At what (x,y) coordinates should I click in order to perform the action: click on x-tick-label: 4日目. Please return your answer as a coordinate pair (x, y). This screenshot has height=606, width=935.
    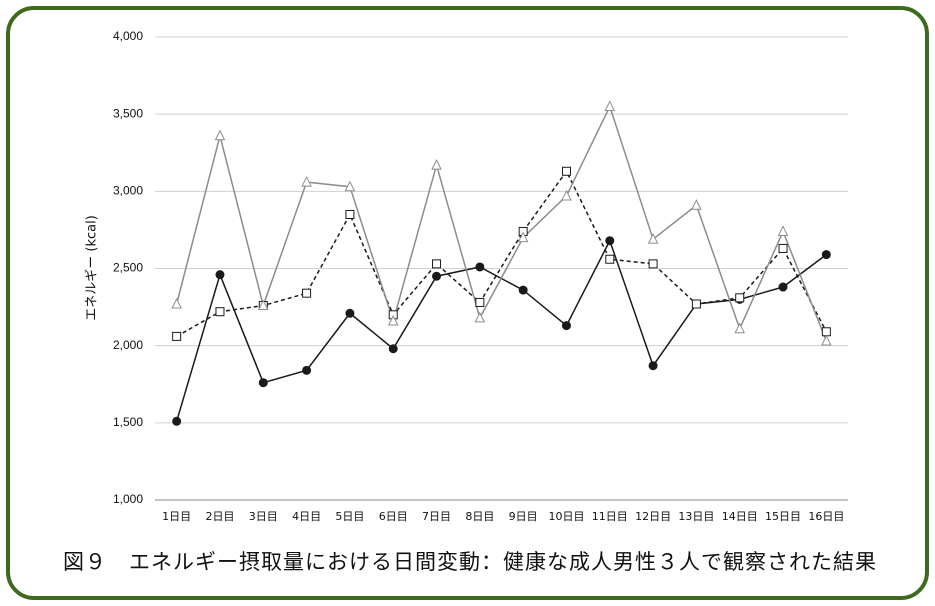
    Looking at the image, I should click on (306, 516).